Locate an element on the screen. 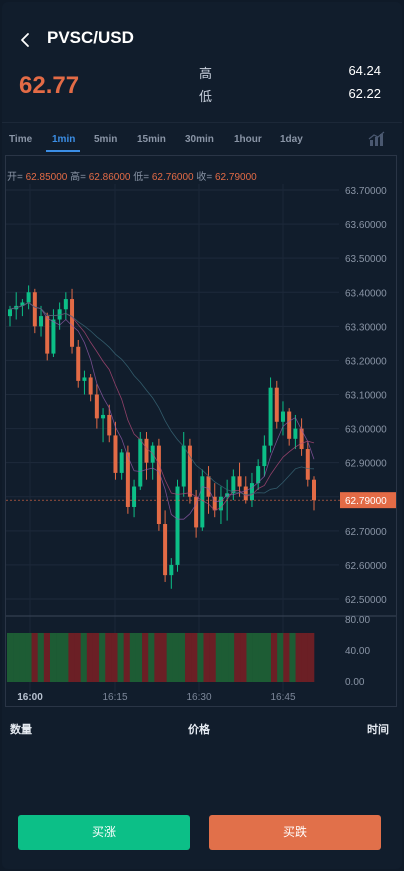  tab-30min: 30min is located at coordinates (199, 139).